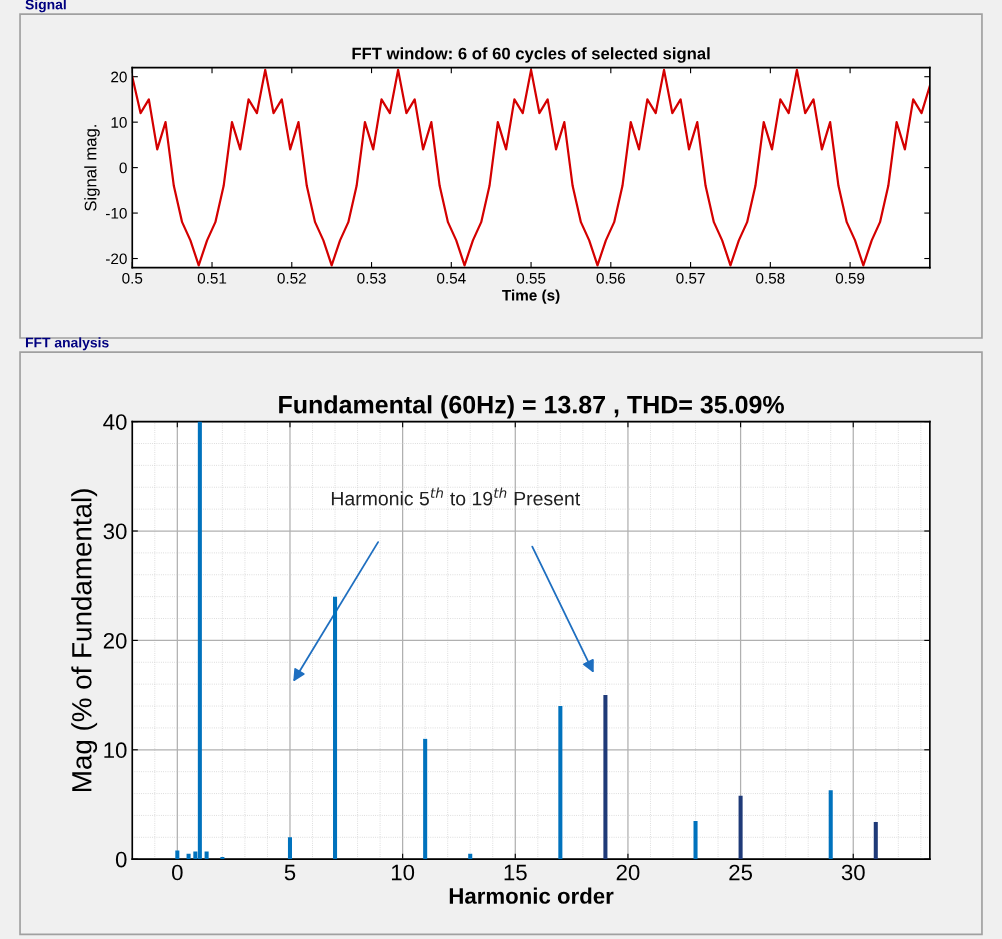 The width and height of the screenshot is (1002, 939). What do you see at coordinates (132, 278) in the screenshot?
I see `x-tick-label: 0.5` at bounding box center [132, 278].